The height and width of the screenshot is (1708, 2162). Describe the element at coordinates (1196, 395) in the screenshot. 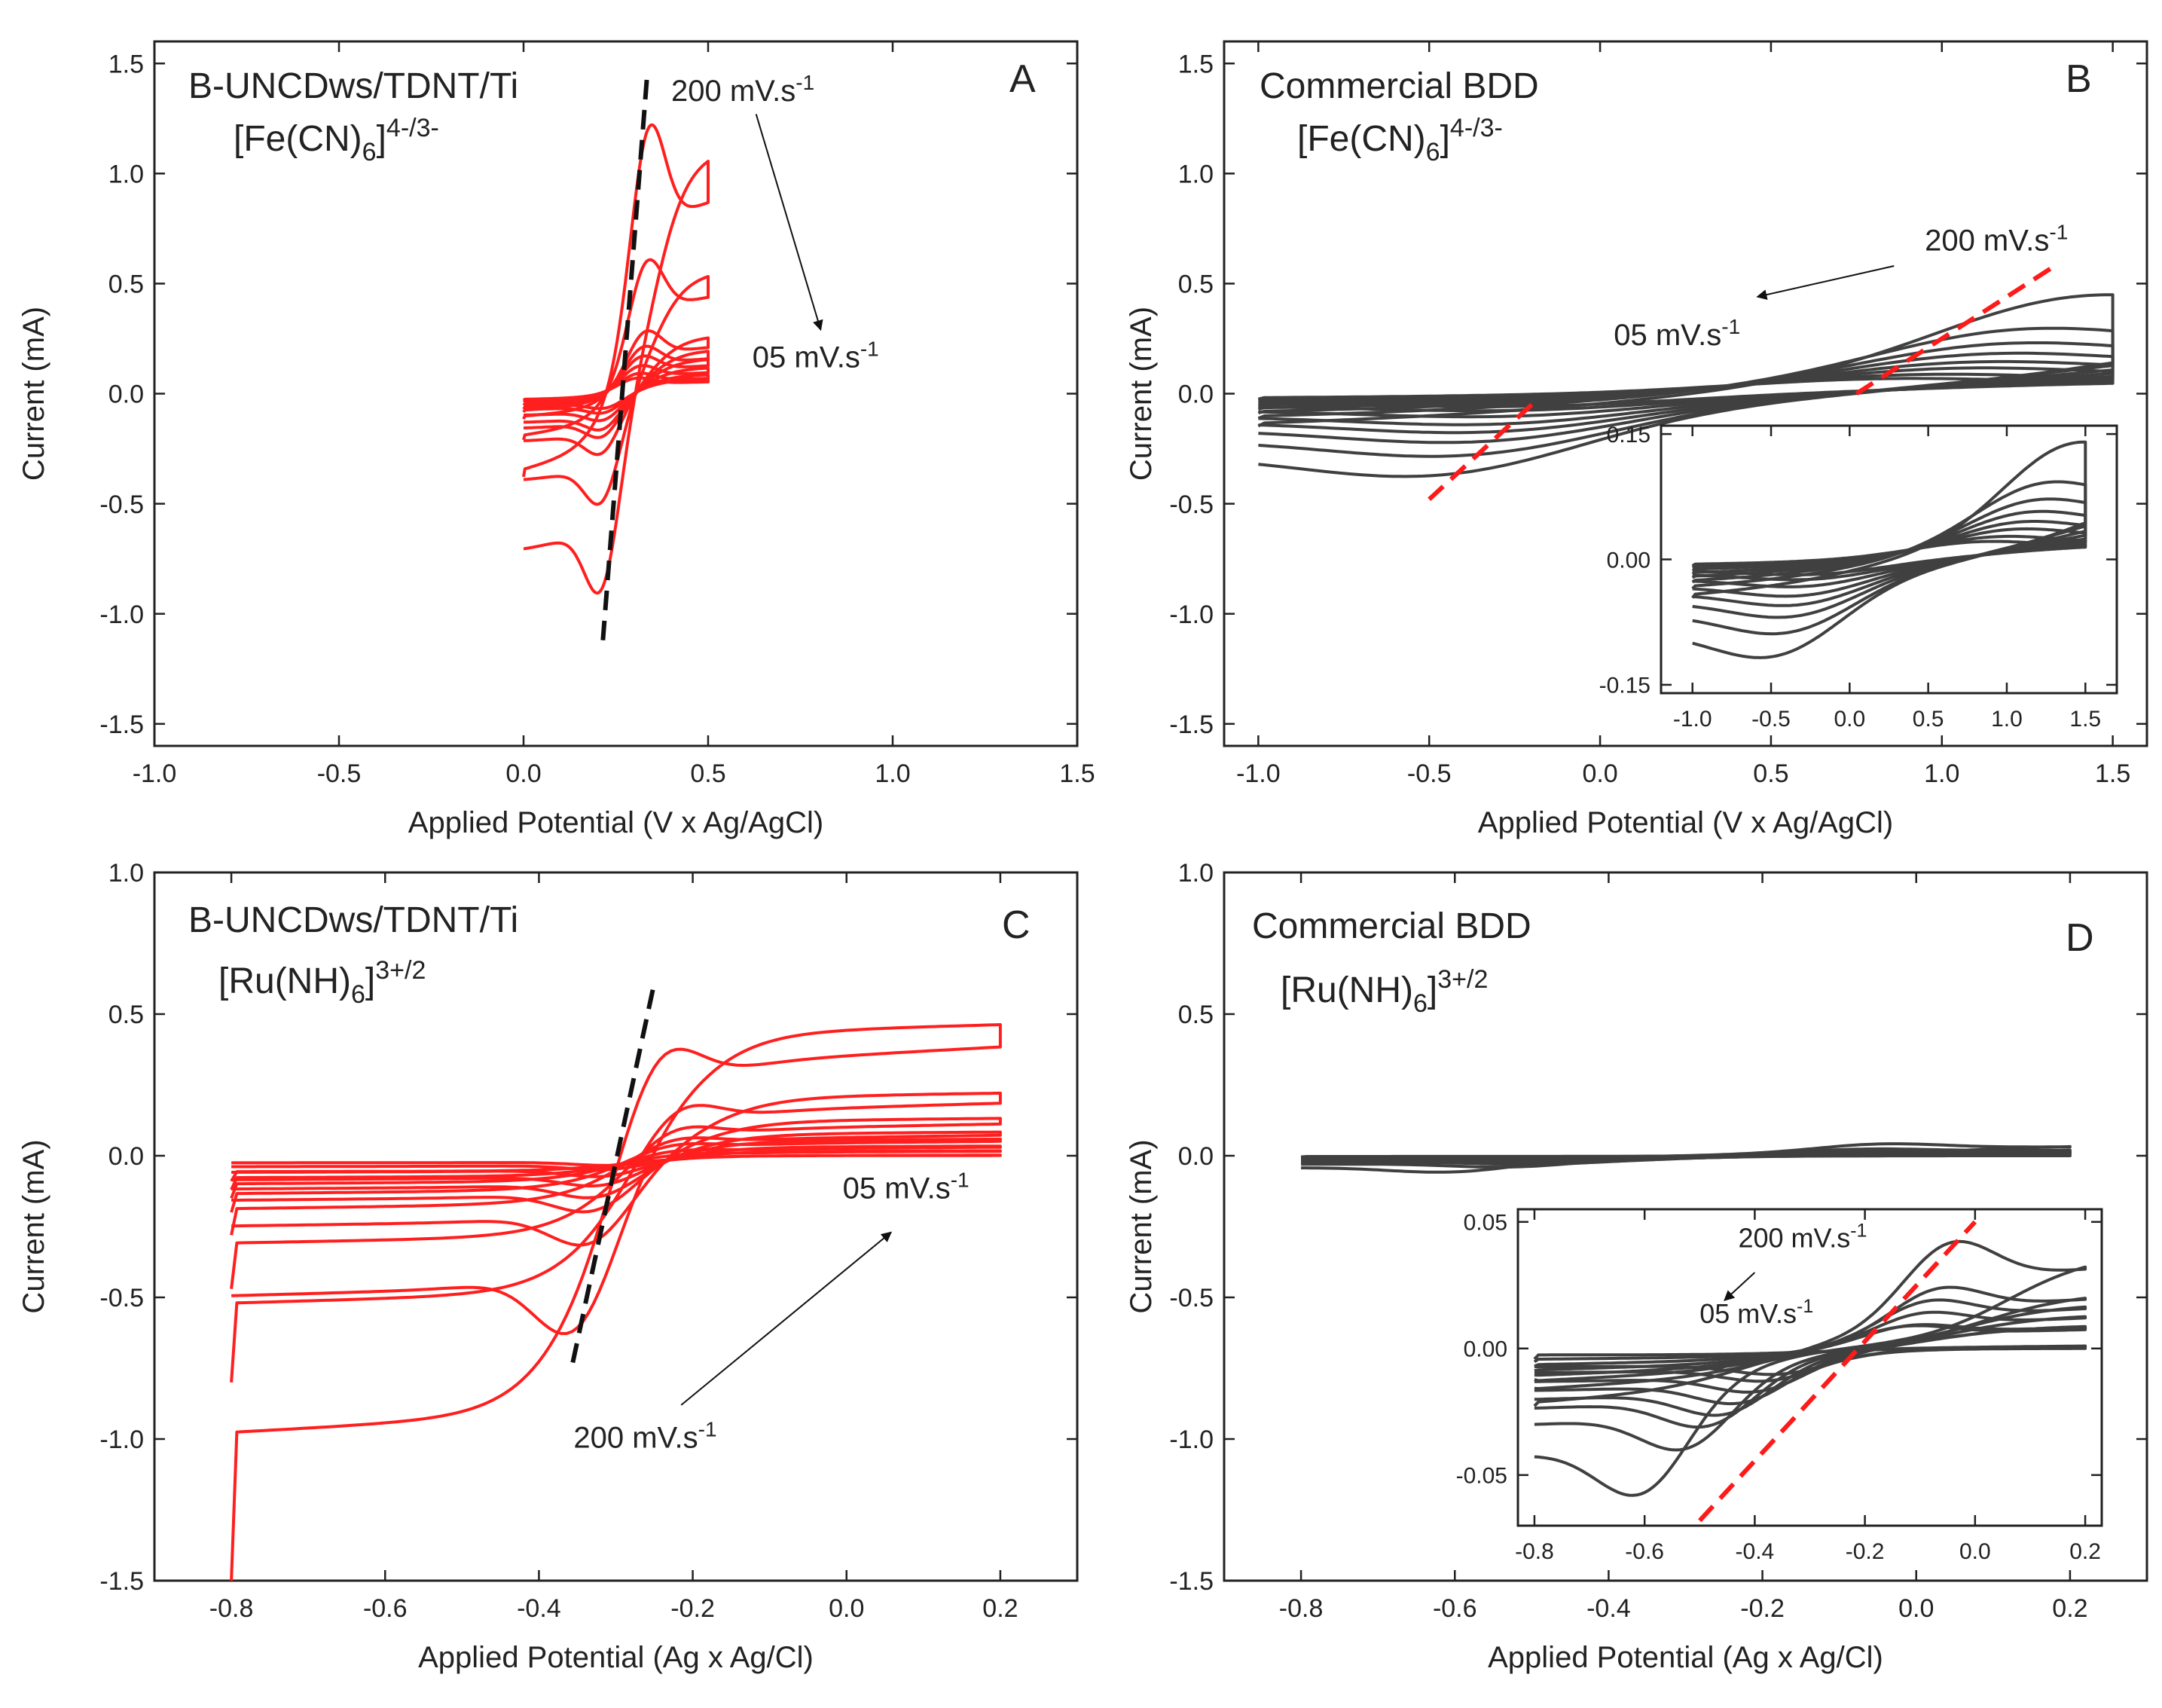

I see `panel-b-ytick-label: 0.0` at that location.